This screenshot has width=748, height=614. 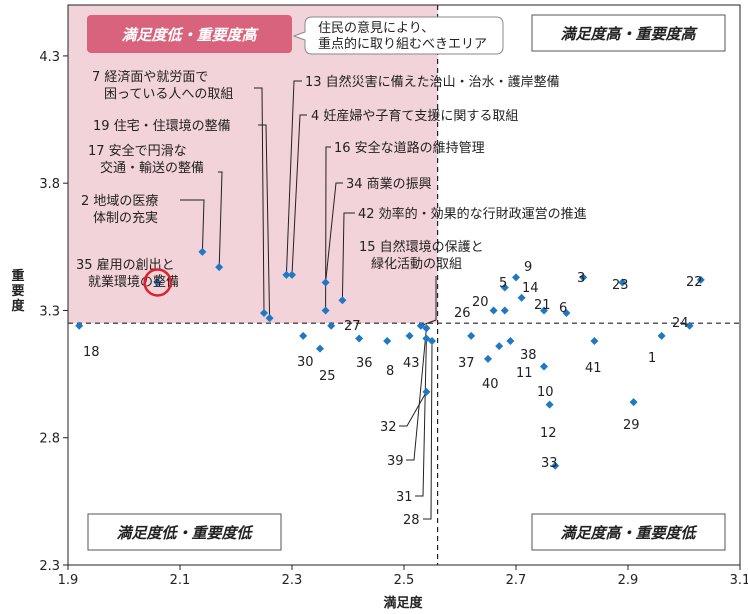 I want to click on point-label-20: 20, so click(x=480, y=302).